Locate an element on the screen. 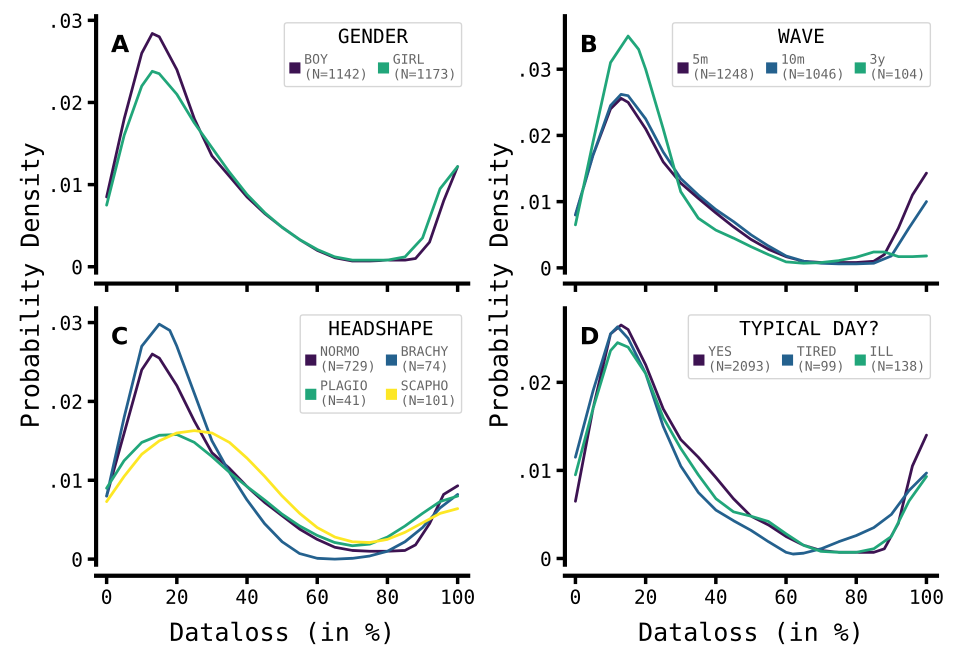 This screenshot has height=649, width=961. text: D is located at coordinates (590, 335).